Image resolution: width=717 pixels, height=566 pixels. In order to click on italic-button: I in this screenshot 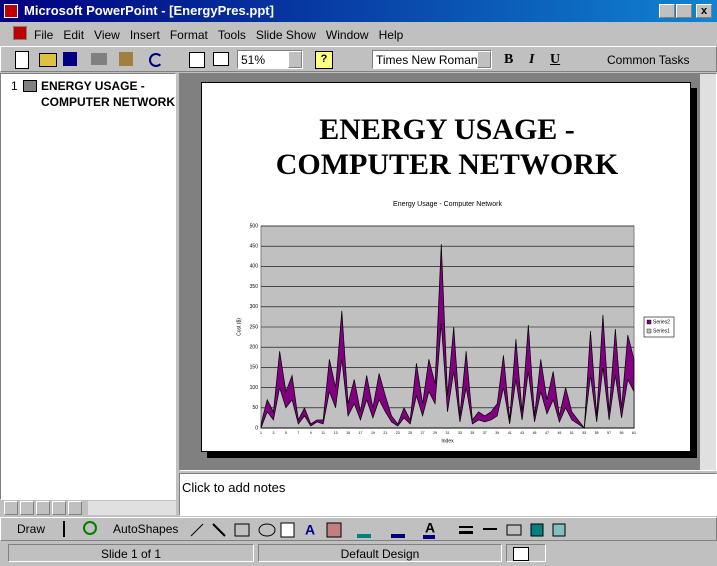, I will do `click(532, 59)`.